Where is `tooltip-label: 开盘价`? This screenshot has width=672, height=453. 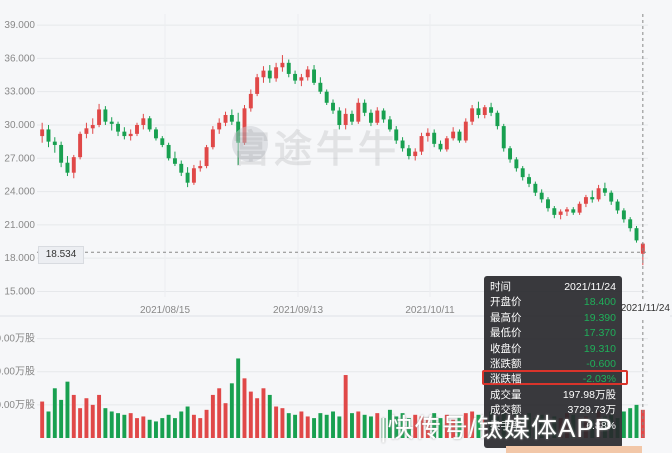
tooltip-label: 开盘价 is located at coordinates (506, 302).